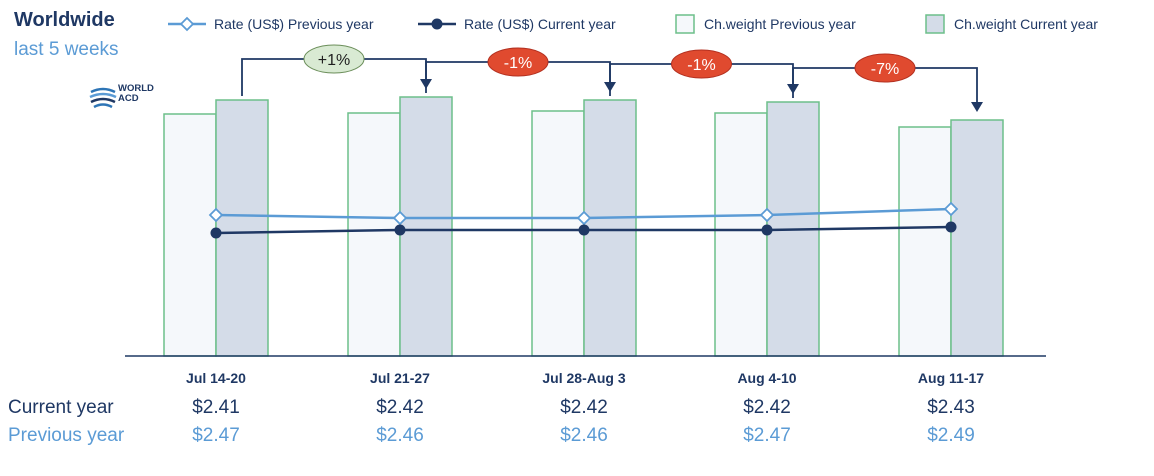 The height and width of the screenshot is (476, 1154). What do you see at coordinates (136, 88) in the screenshot?
I see `logo-text-line1: WORLD` at bounding box center [136, 88].